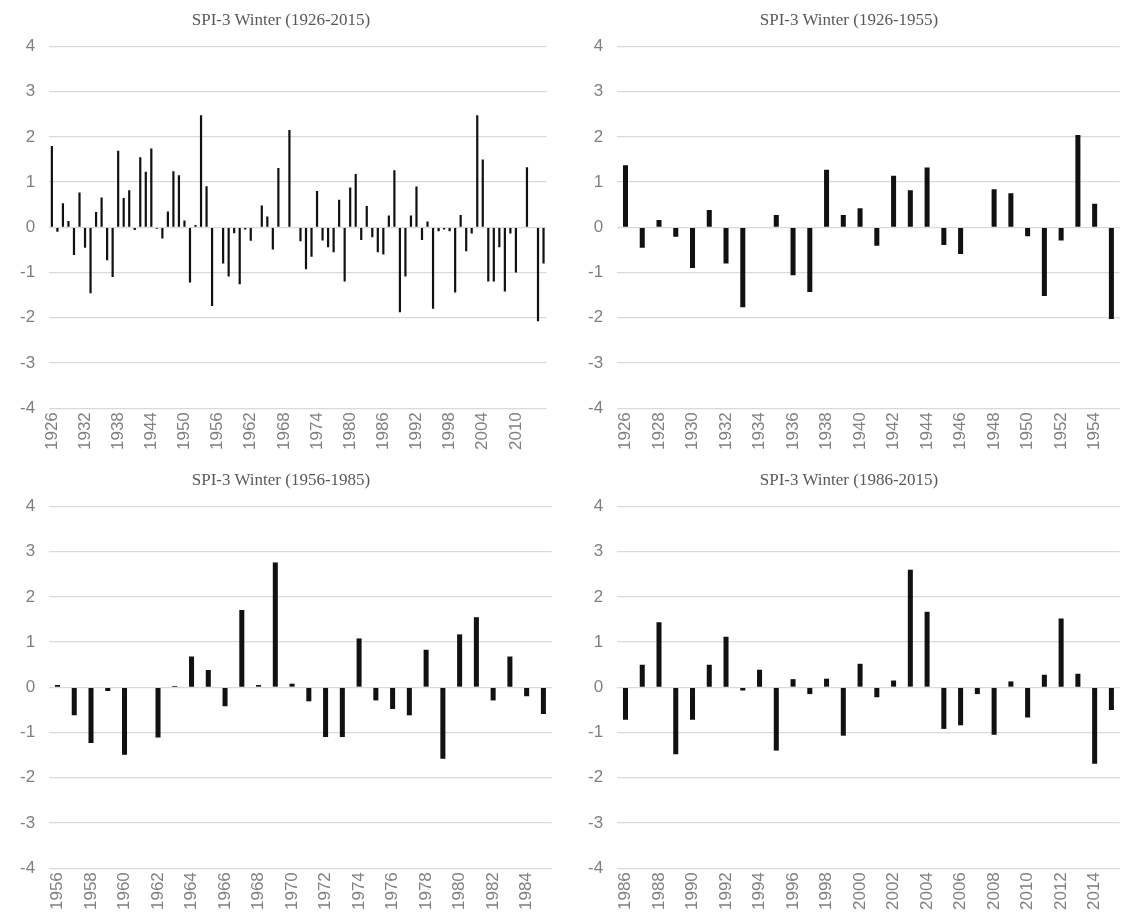  What do you see at coordinates (325, 891) in the screenshot?
I see `x-tick-label: 1972` at bounding box center [325, 891].